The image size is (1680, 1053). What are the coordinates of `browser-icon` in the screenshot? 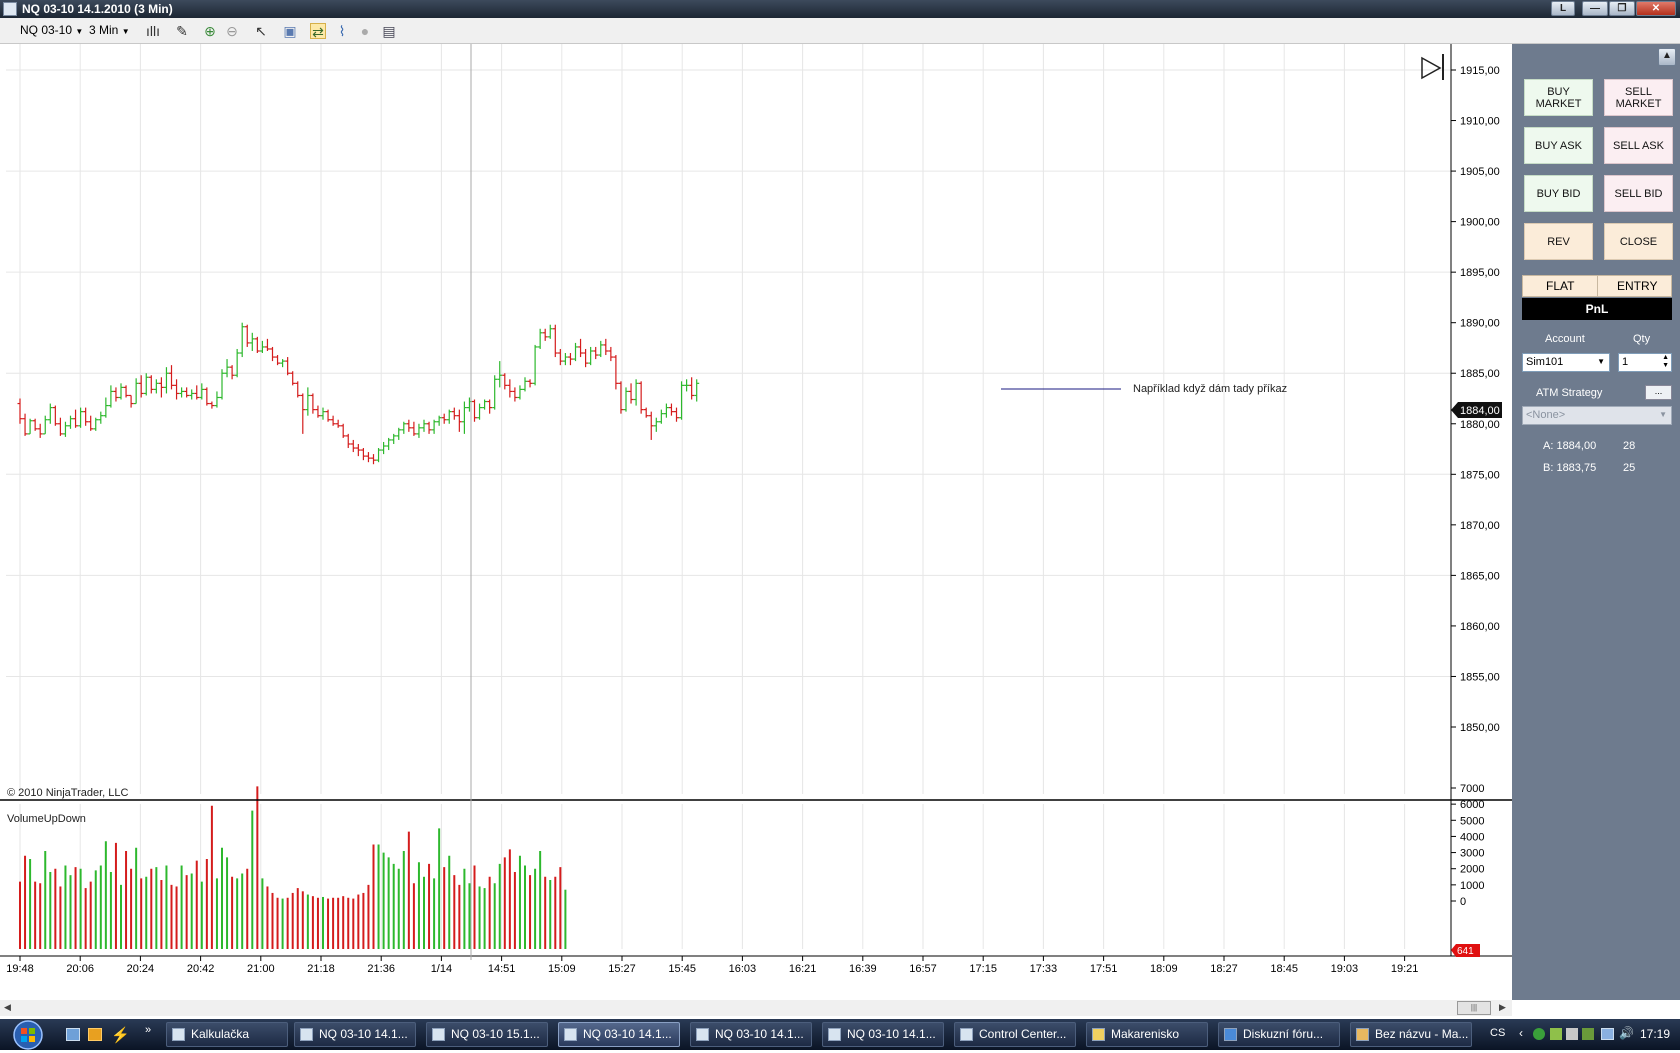 It's located at (1230, 1034).